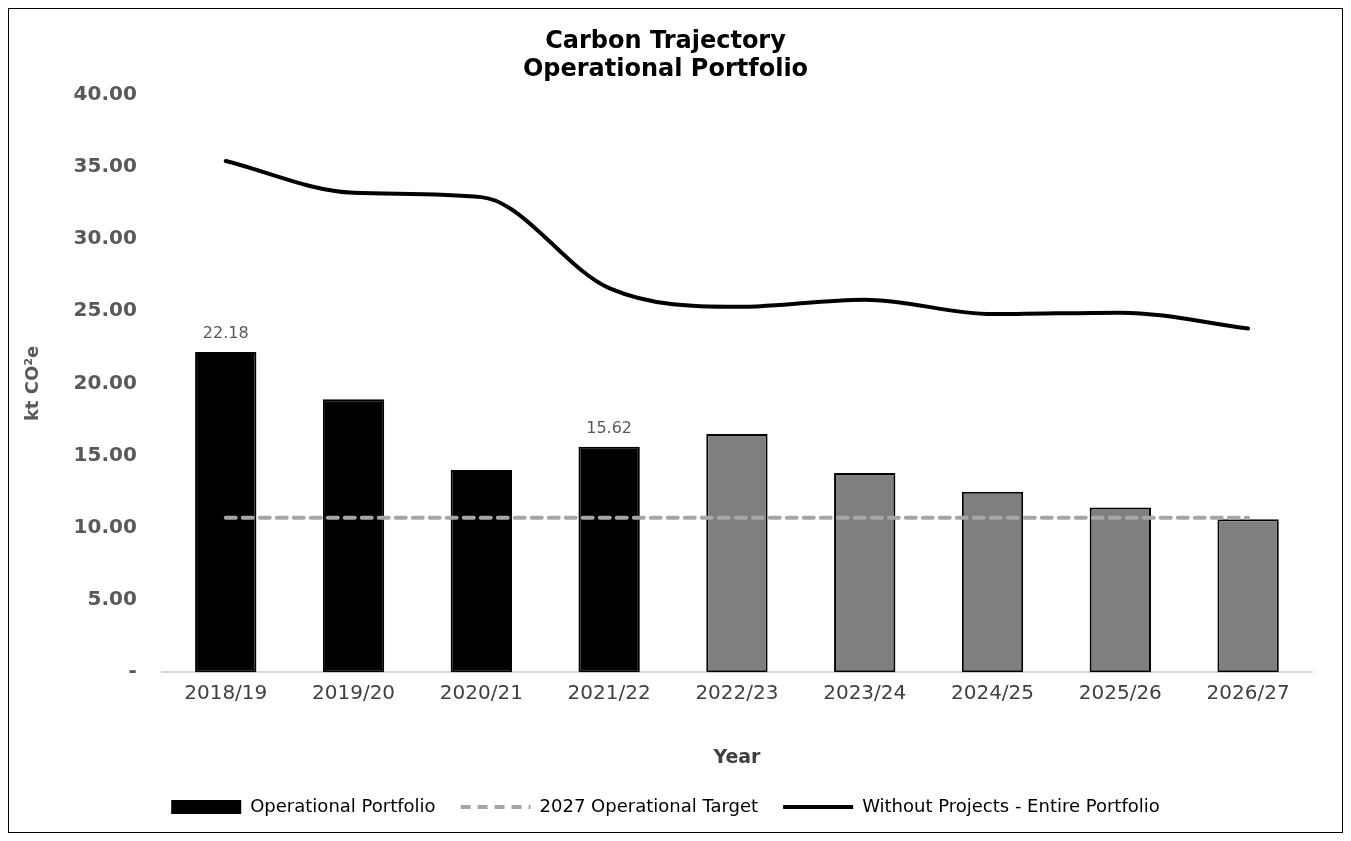 The height and width of the screenshot is (841, 1351). I want to click on x-tick-label: 2022/23, so click(737, 692).